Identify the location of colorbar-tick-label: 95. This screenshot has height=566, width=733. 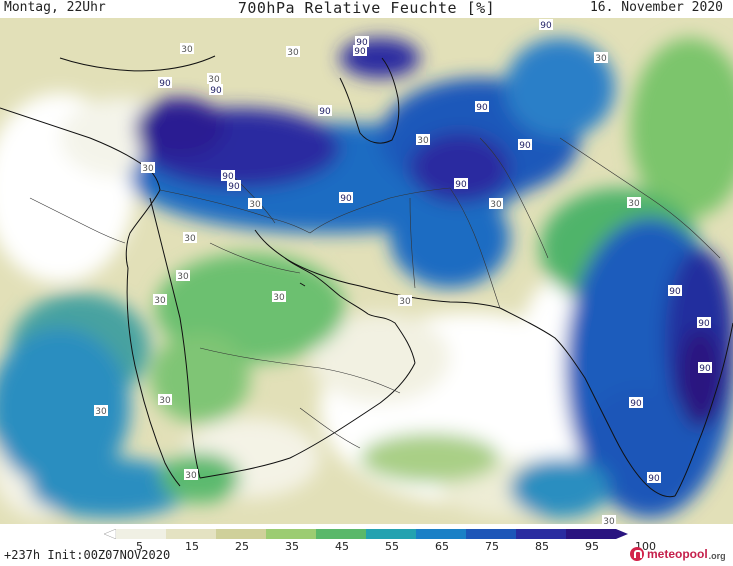
(592, 546).